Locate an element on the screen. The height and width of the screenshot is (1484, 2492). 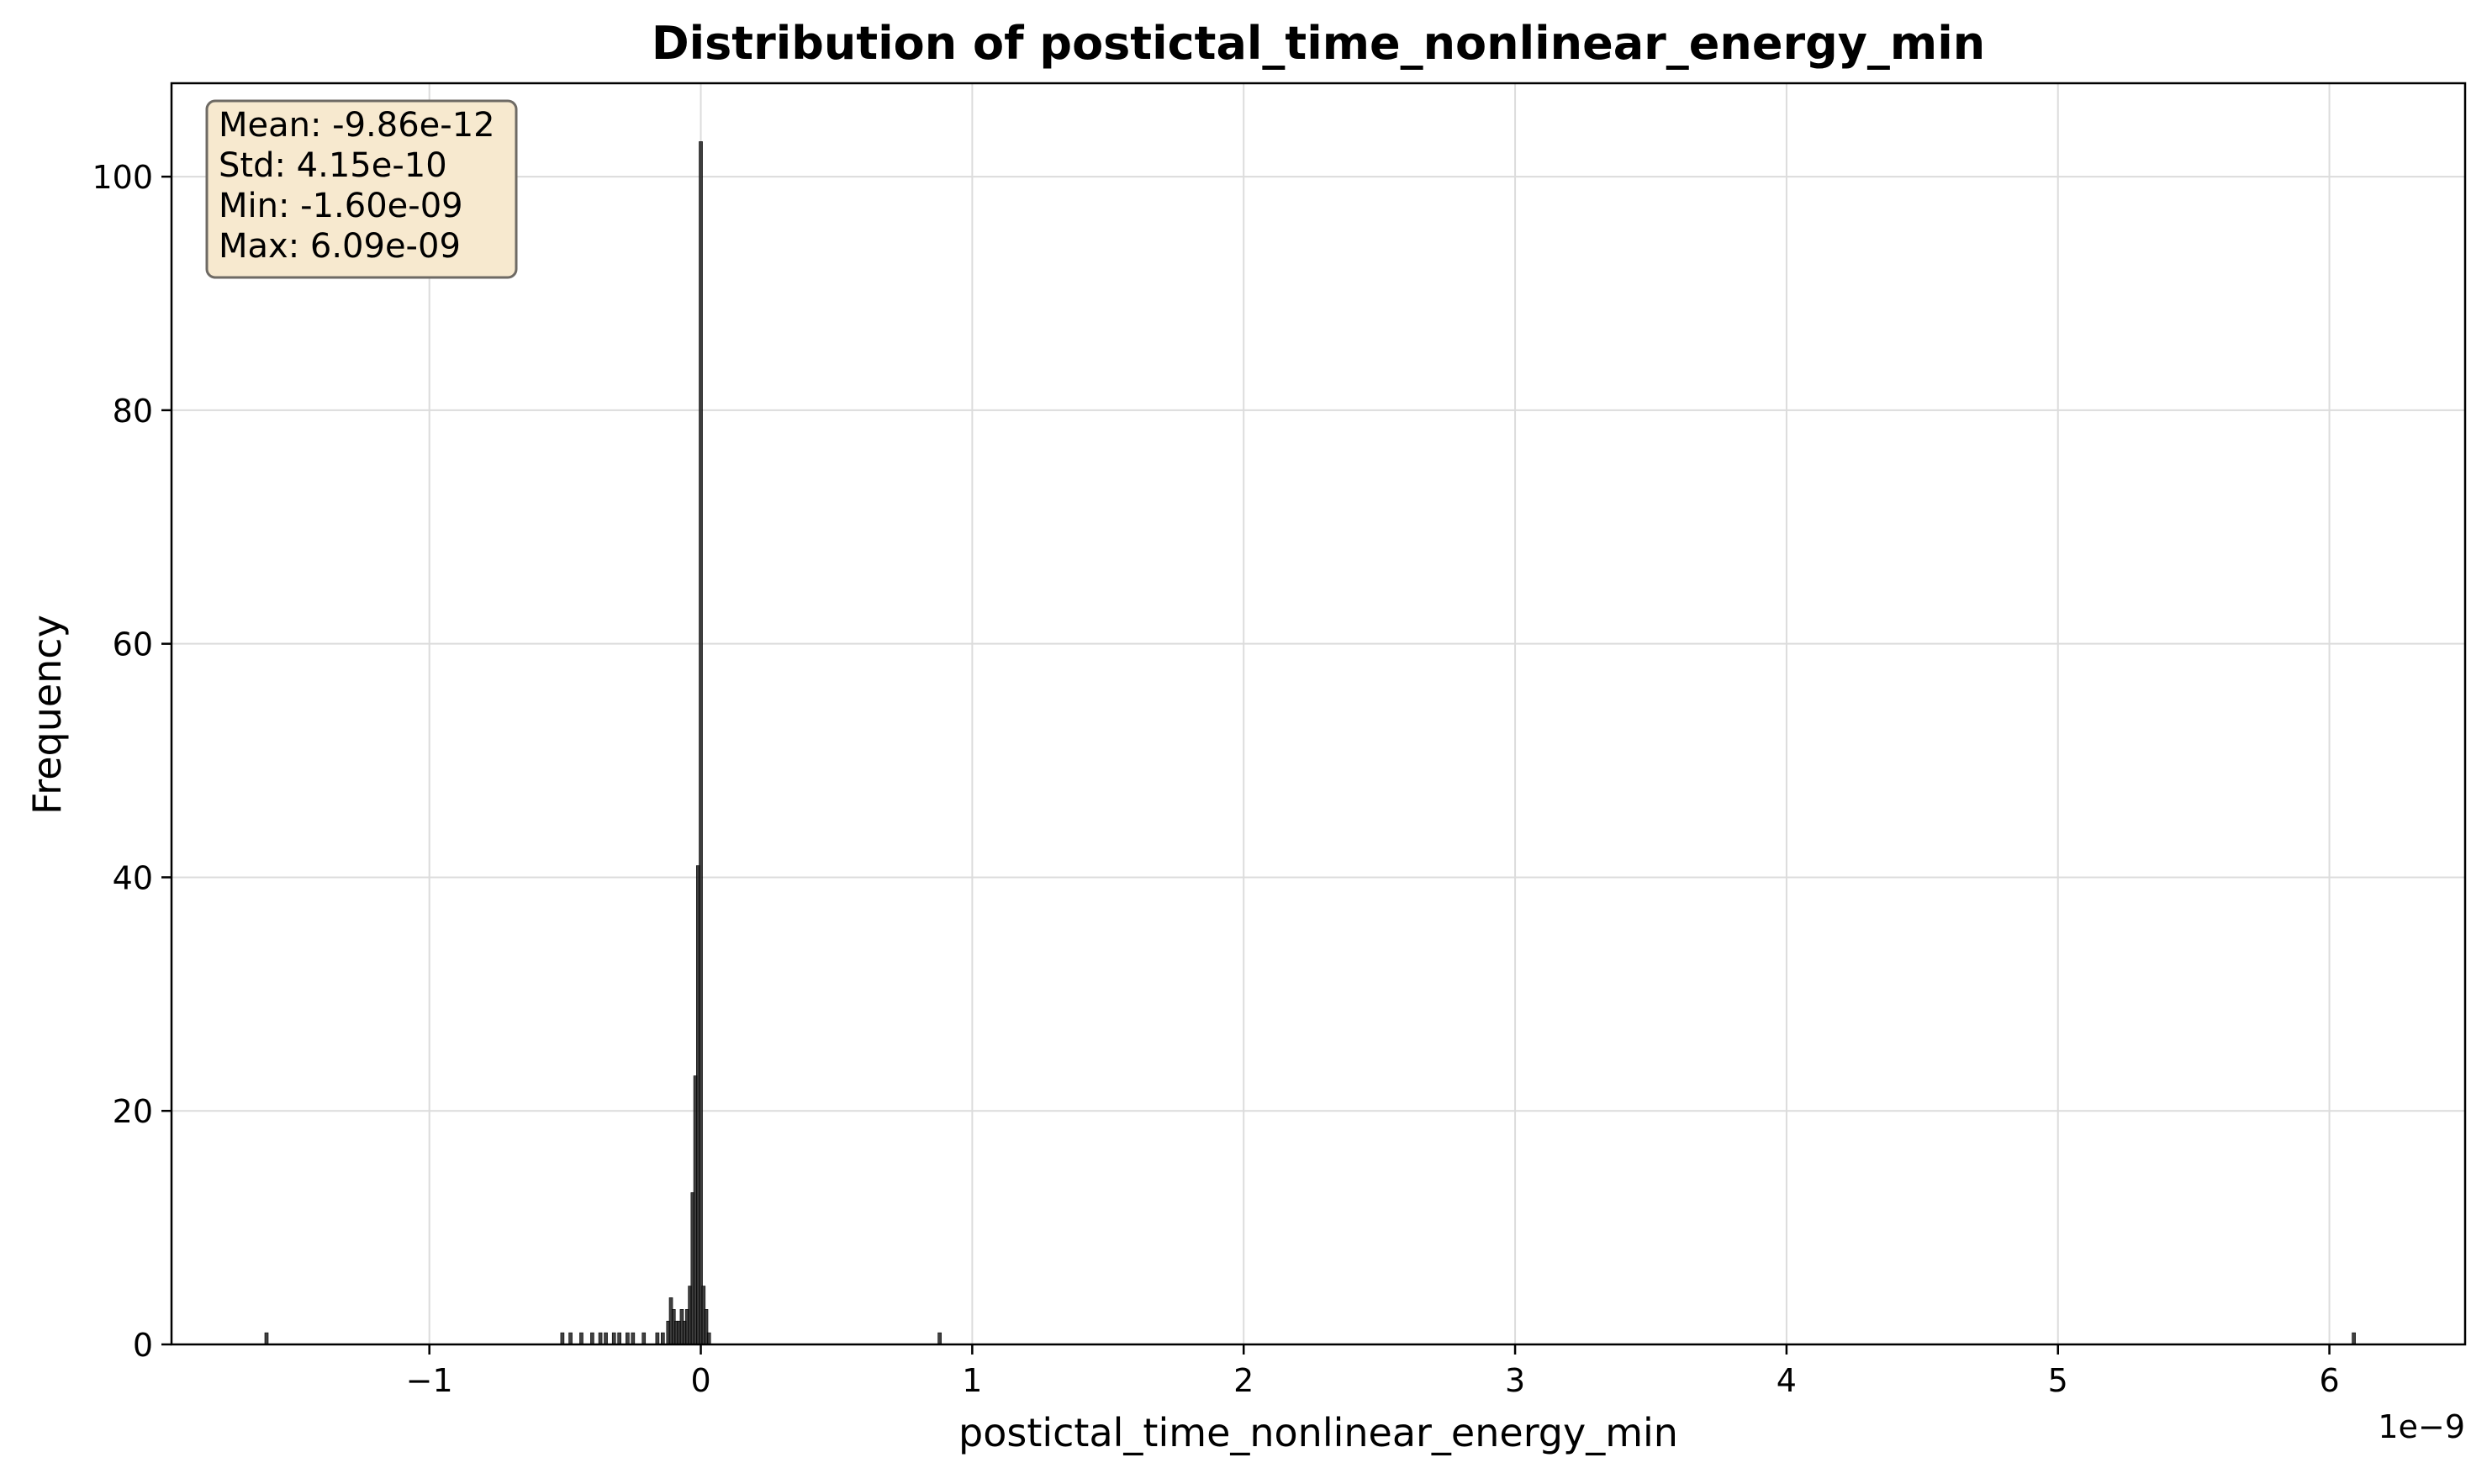
y-tick-label: 0 is located at coordinates (143, 1345).